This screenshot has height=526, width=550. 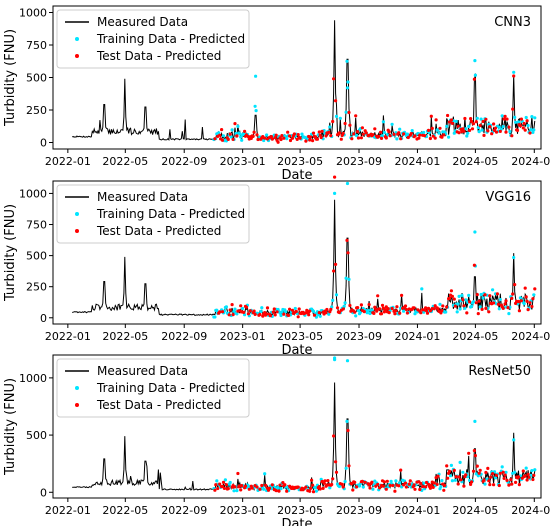 What do you see at coordinates (33, 193) in the screenshot?
I see `y-tick-label: 1000` at bounding box center [33, 193].